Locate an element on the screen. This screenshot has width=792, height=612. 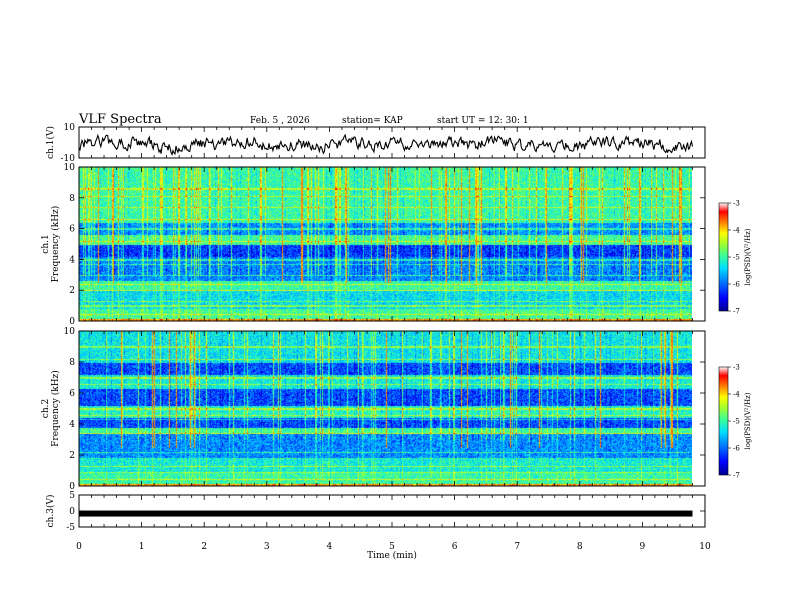
x-tick-label: 5 is located at coordinates (392, 547).